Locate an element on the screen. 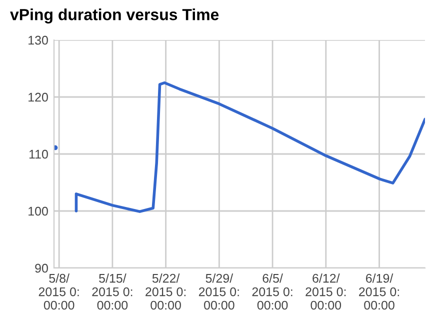 The width and height of the screenshot is (429, 322). x-tick-label: 5/8/ 2015 0: 00:00 is located at coordinates (58, 292).